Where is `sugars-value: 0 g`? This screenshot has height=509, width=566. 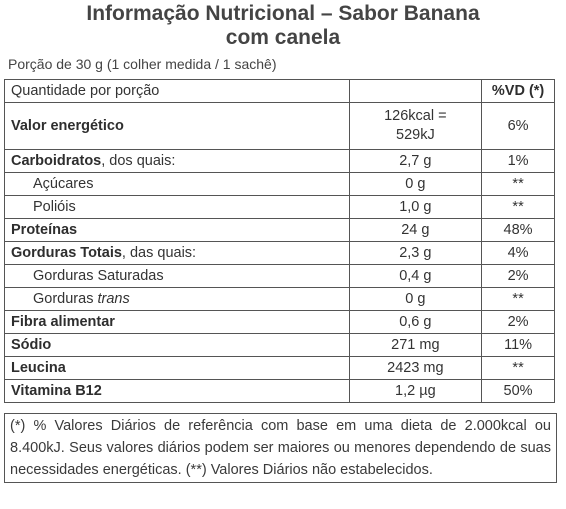 sugars-value: 0 g is located at coordinates (415, 184).